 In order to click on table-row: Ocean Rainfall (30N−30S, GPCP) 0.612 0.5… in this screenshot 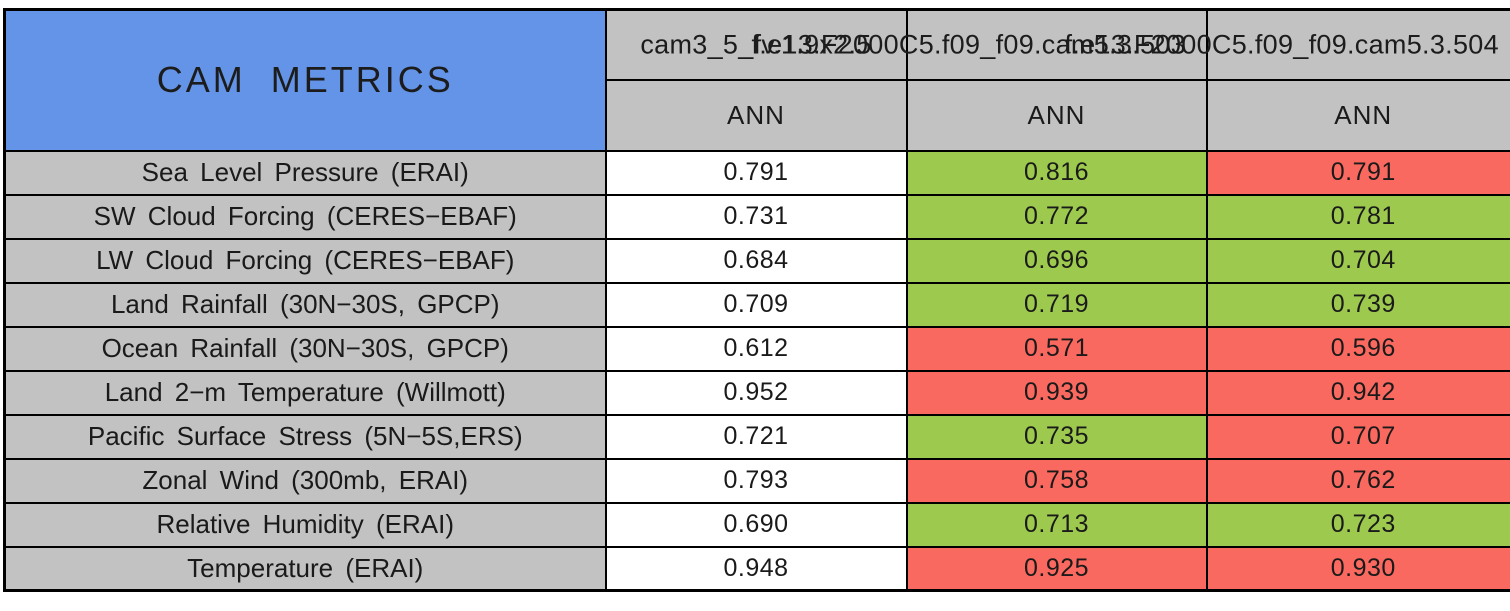, I will do `click(756, 348)`.